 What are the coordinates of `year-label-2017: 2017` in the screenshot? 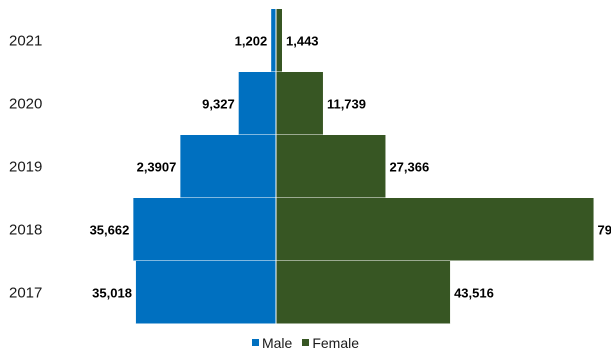 It's located at (25, 293).